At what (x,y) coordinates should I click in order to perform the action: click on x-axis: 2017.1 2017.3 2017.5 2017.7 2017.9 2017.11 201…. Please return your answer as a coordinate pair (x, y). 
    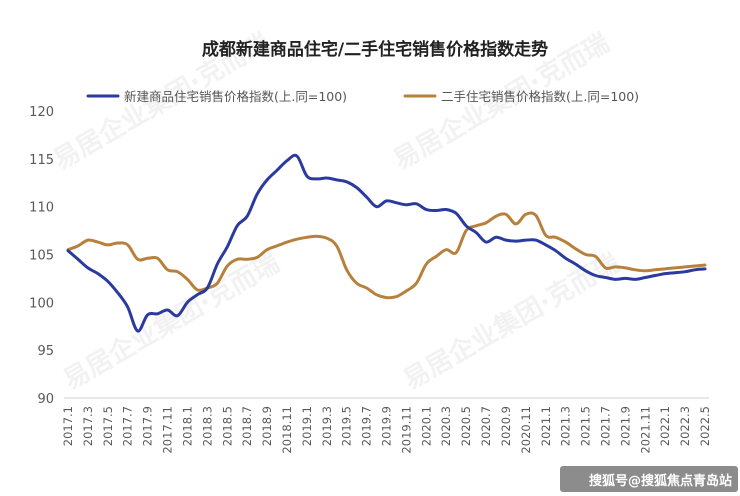
    Looking at the image, I should click on (386, 425).